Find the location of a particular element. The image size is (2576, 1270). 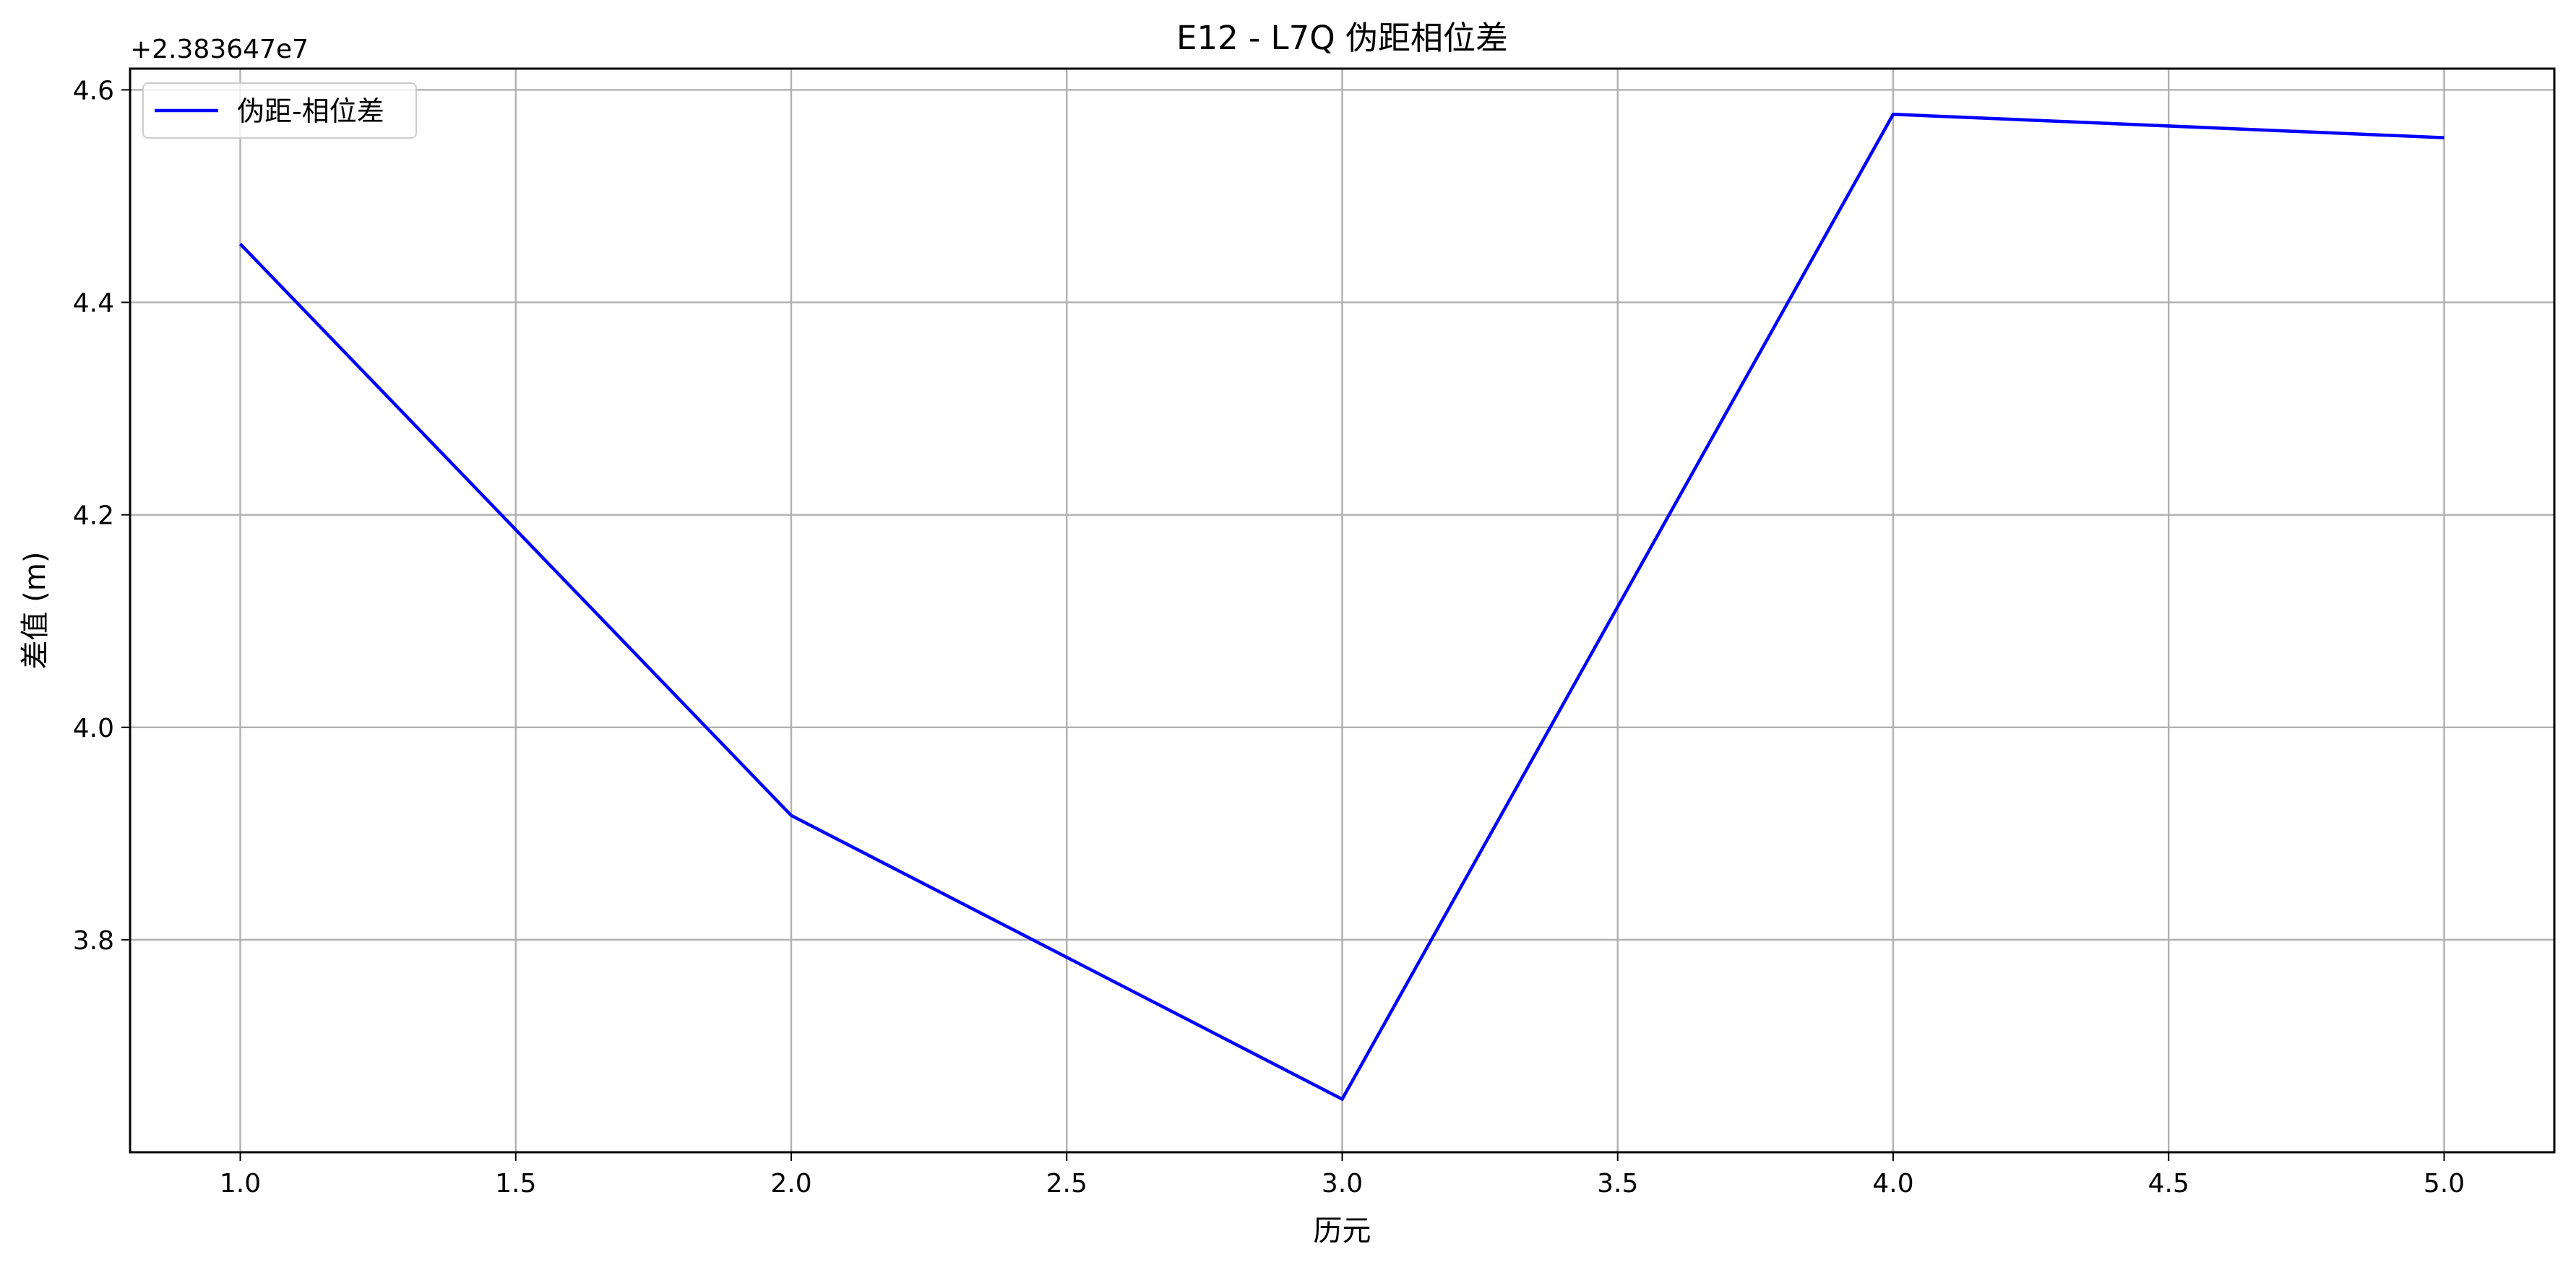

legend: 伪距-相位差 is located at coordinates (279, 110).